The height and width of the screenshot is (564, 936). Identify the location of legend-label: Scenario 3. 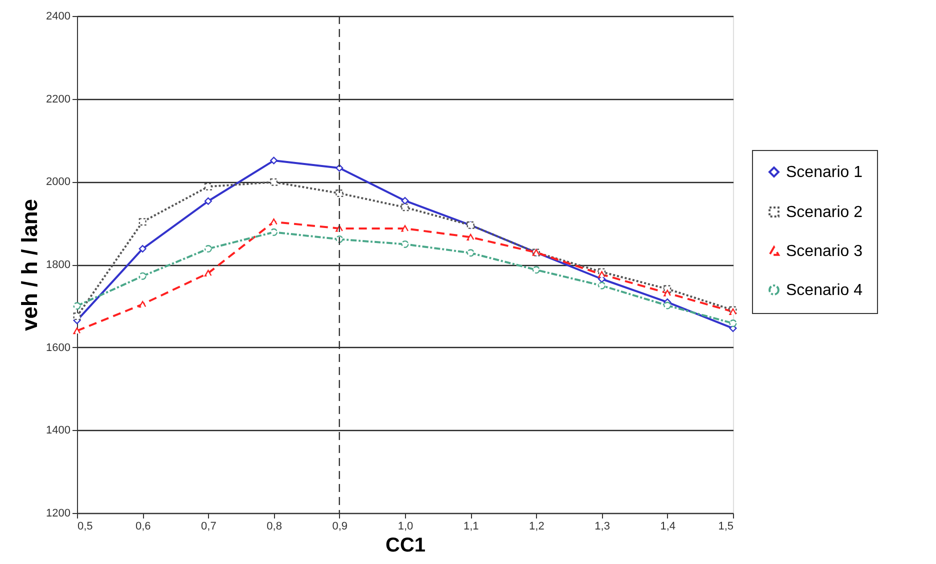
(824, 251).